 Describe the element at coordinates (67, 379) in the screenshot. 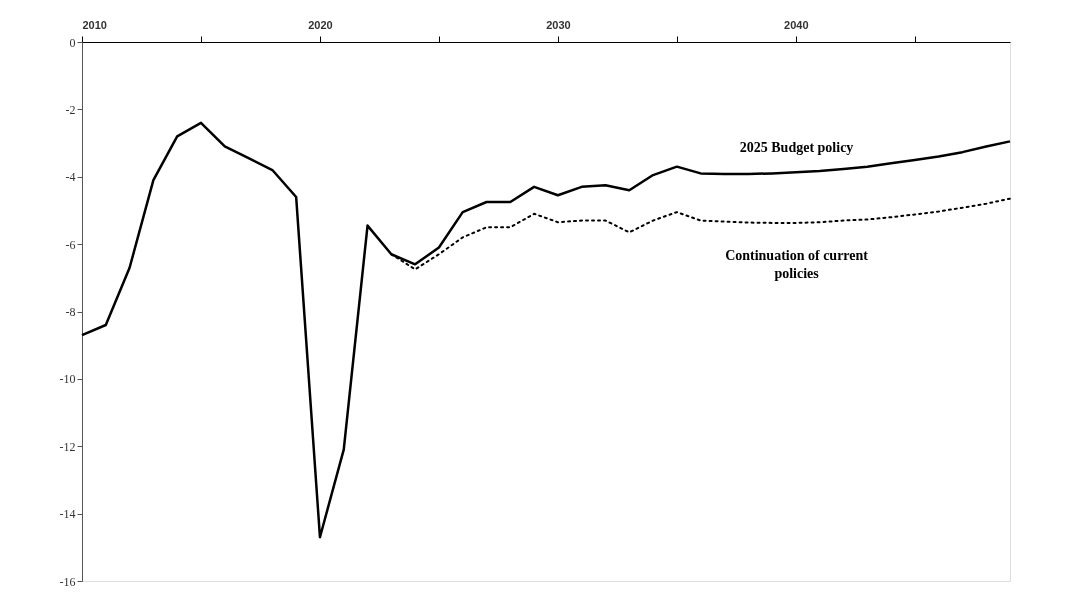

I see `y-tick-label: -10` at that location.